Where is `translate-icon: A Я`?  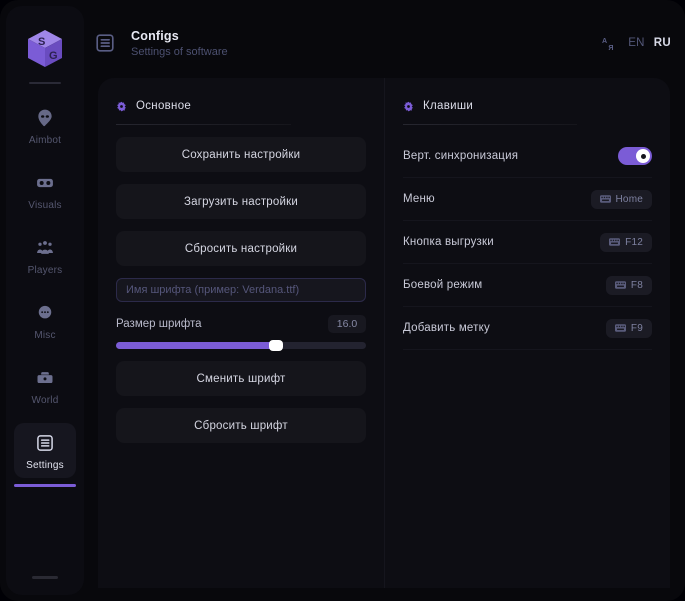 translate-icon: A Я is located at coordinates (610, 43).